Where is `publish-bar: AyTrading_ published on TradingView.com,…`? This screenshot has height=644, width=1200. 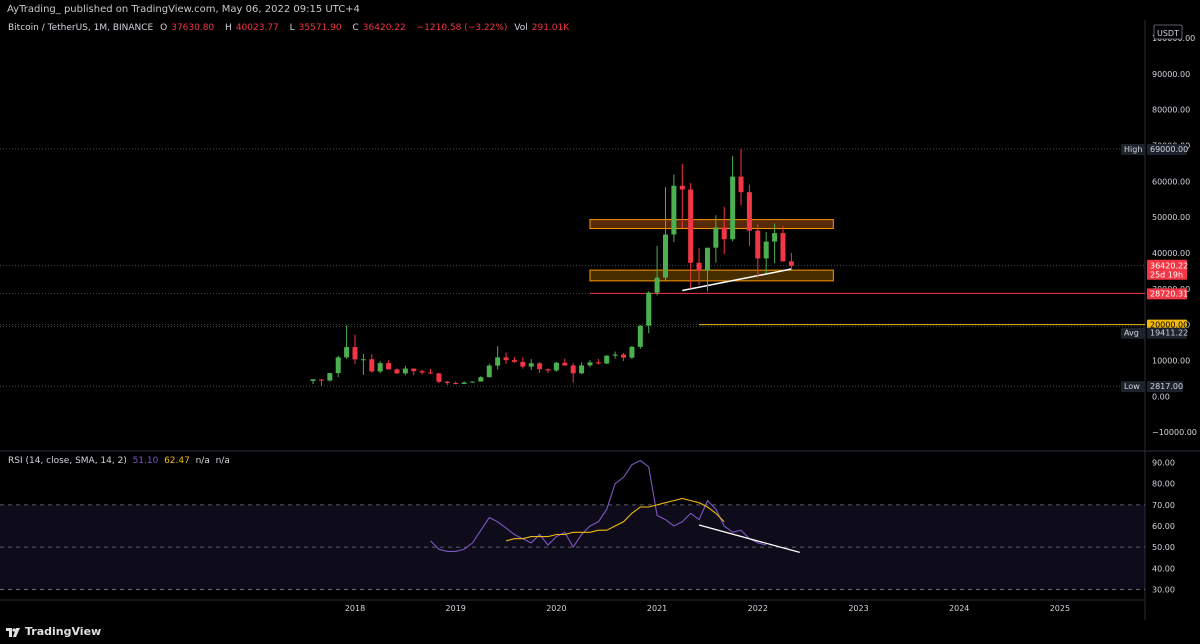 publish-bar: AyTrading_ published on TradingView.com,… is located at coordinates (600, 10).